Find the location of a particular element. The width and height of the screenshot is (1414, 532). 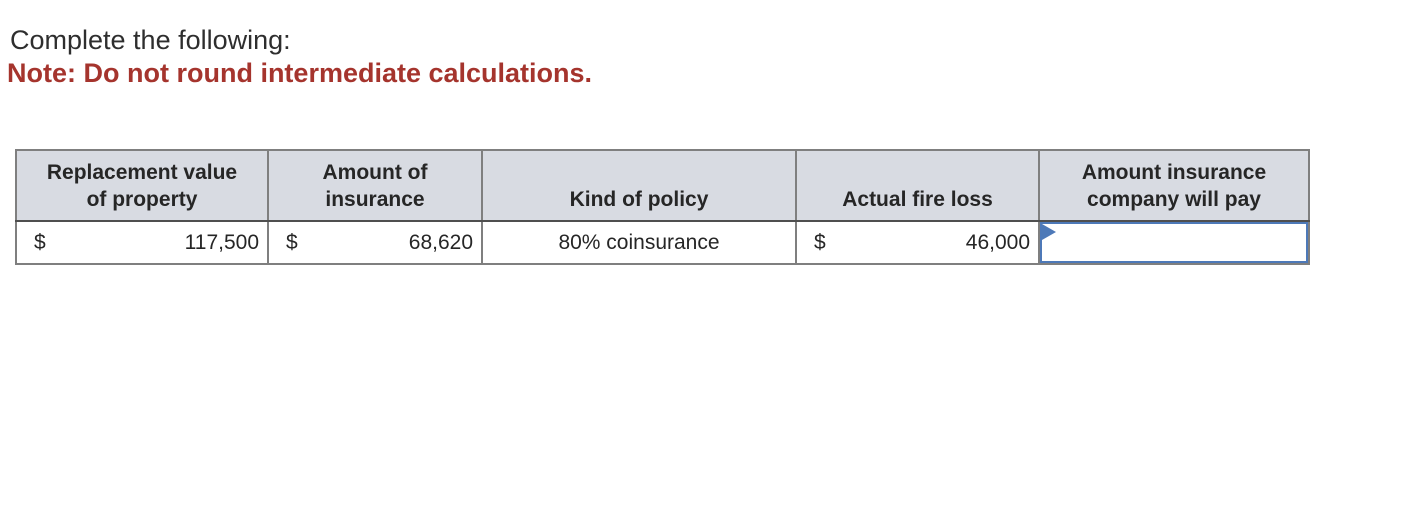

header-actual-fire-loss: Actual fire loss is located at coordinates (917, 185).